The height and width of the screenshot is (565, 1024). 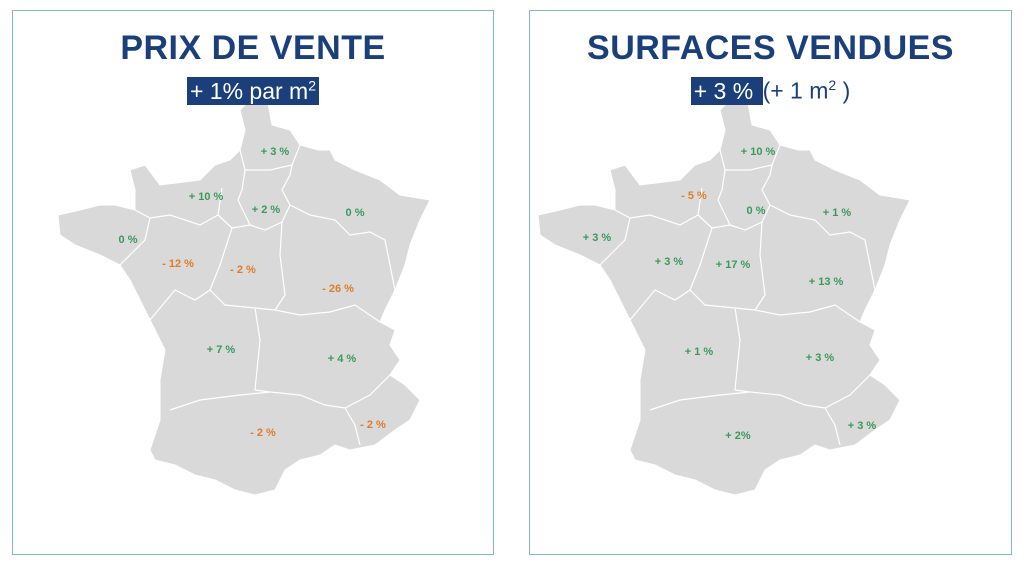 What do you see at coordinates (243, 270) in the screenshot?
I see `left-region-label-centre-val-de-loire: - 2 %` at bounding box center [243, 270].